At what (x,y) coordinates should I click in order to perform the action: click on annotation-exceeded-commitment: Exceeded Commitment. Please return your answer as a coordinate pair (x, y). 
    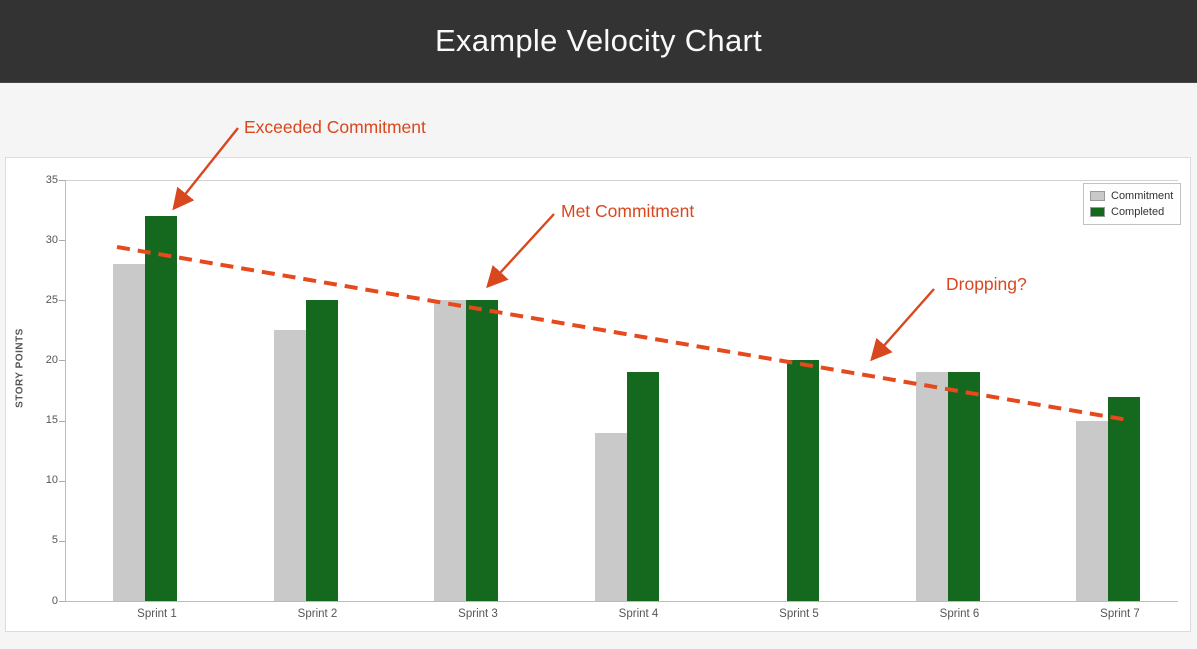
    Looking at the image, I should click on (335, 127).